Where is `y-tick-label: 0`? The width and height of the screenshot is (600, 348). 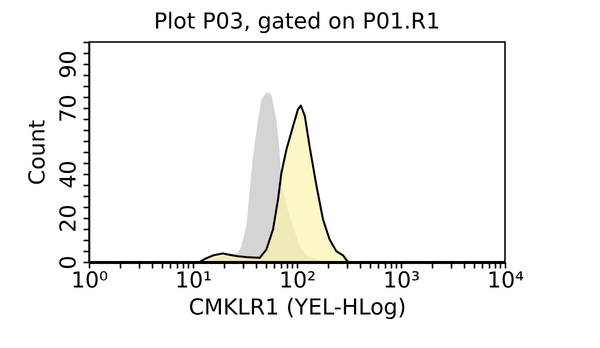 y-tick-label: 0 is located at coordinates (69, 263).